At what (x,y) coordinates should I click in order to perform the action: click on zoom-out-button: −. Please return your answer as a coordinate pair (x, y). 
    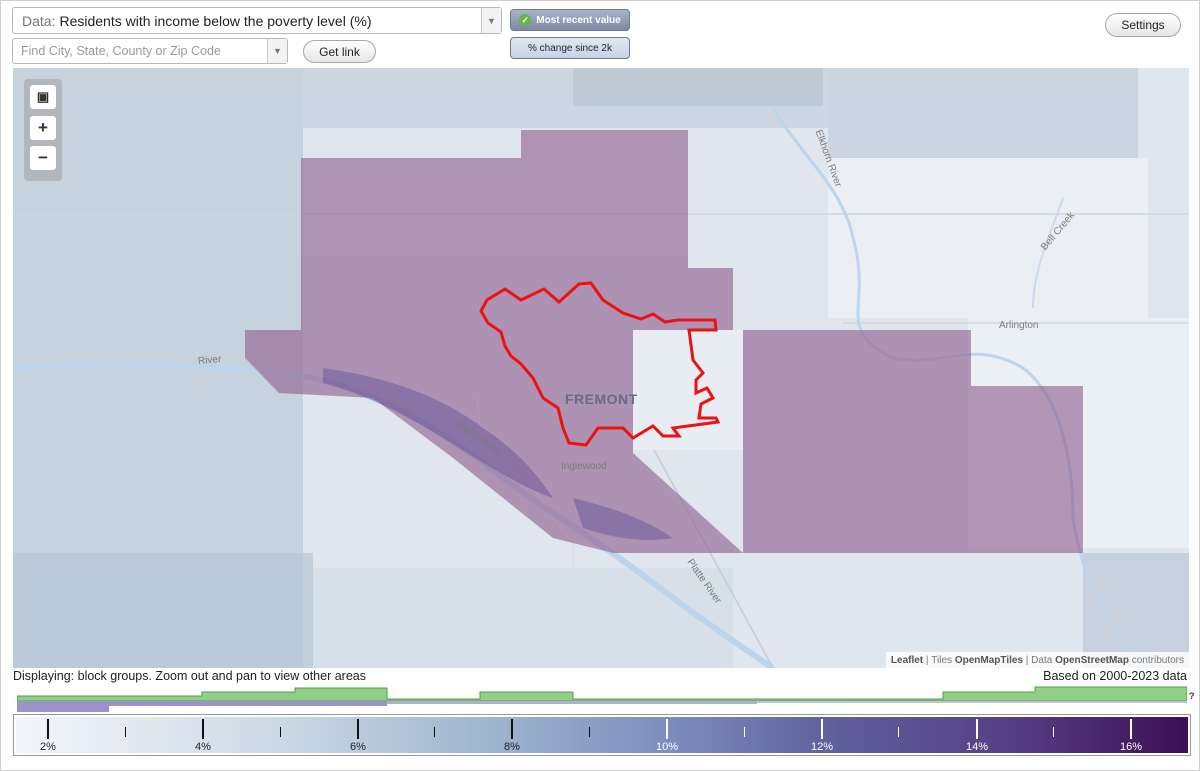
    Looking at the image, I should click on (43, 158).